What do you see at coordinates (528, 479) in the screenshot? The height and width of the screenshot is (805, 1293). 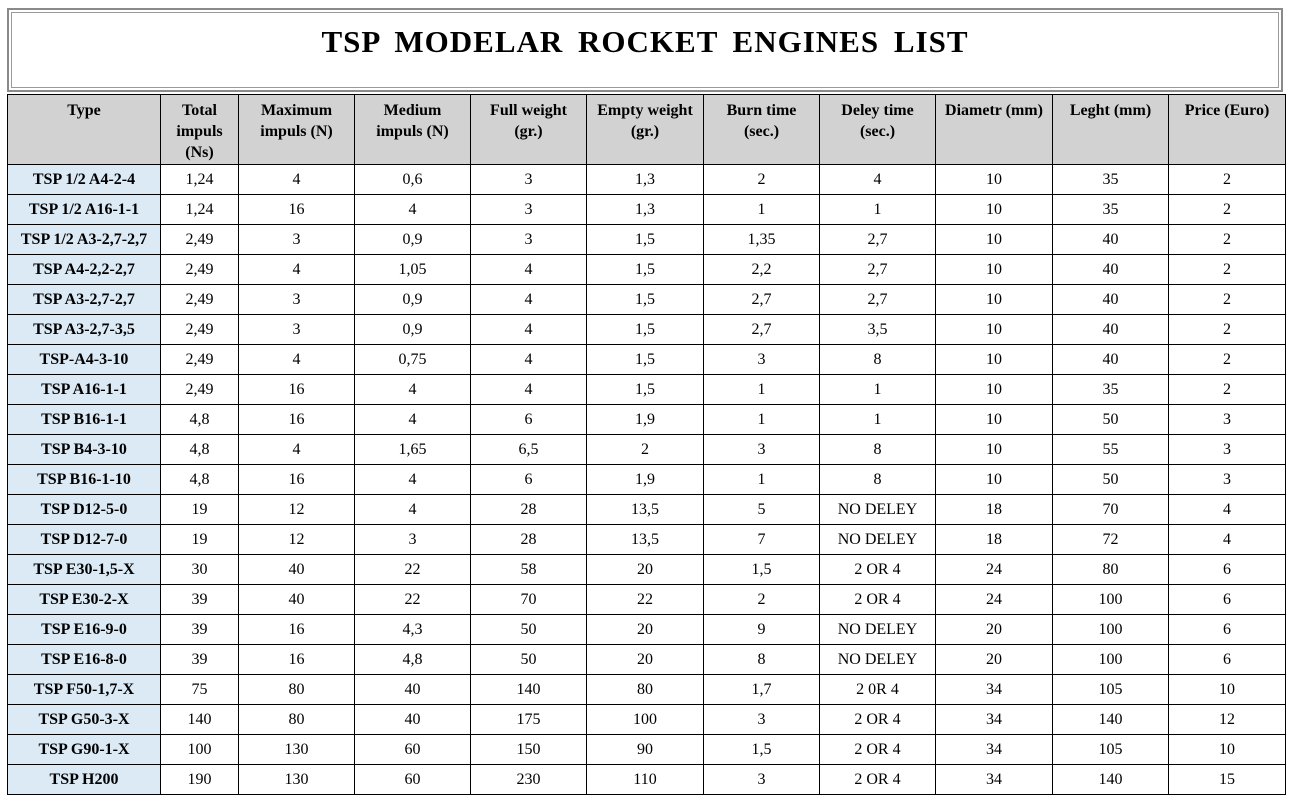 I see `cell-full-weight-gr: 6` at bounding box center [528, 479].